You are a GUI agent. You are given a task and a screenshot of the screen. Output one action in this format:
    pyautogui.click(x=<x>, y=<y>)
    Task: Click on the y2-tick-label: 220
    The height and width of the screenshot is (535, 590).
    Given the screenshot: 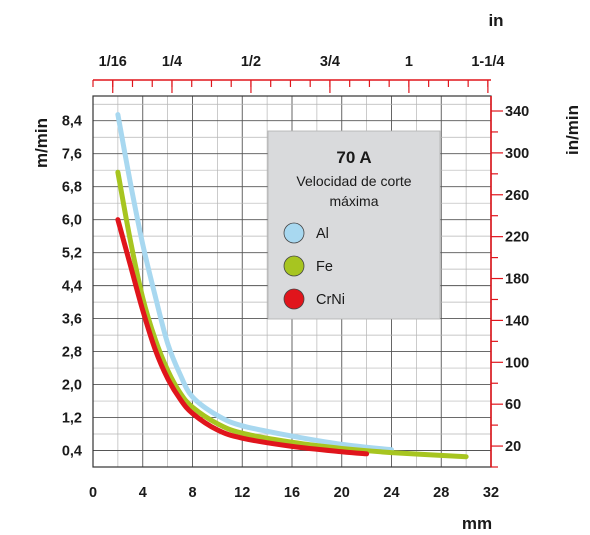 What is the action you would take?
    pyautogui.click(x=517, y=238)
    